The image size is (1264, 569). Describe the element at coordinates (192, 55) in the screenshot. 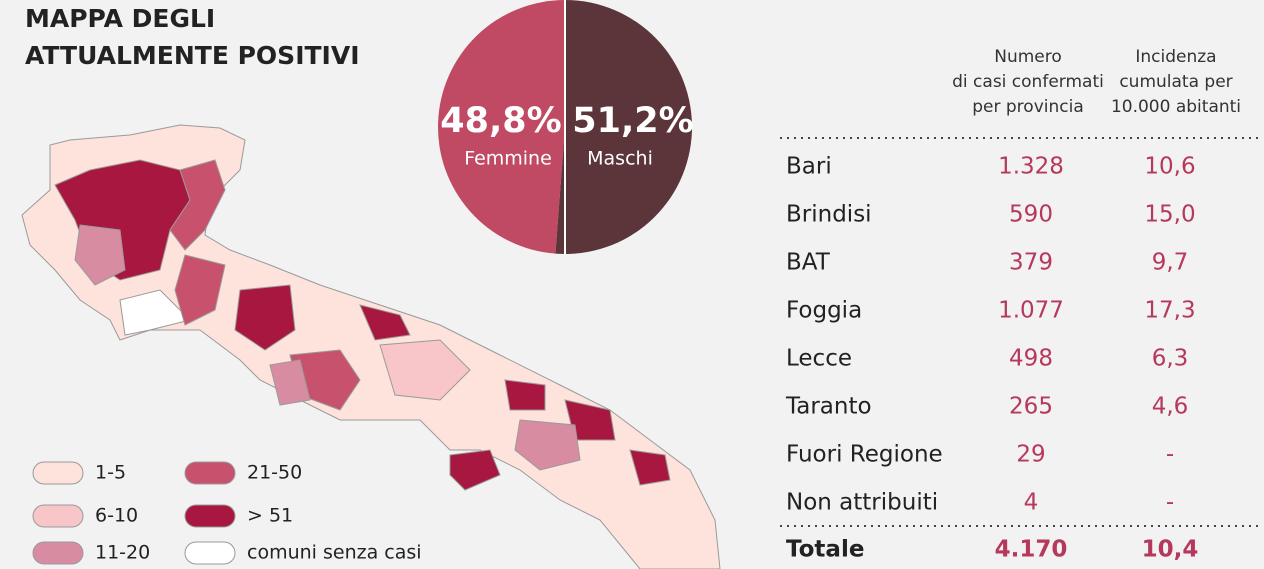

I see `title-line: ATTUALMENTE POSITIVI` at that location.